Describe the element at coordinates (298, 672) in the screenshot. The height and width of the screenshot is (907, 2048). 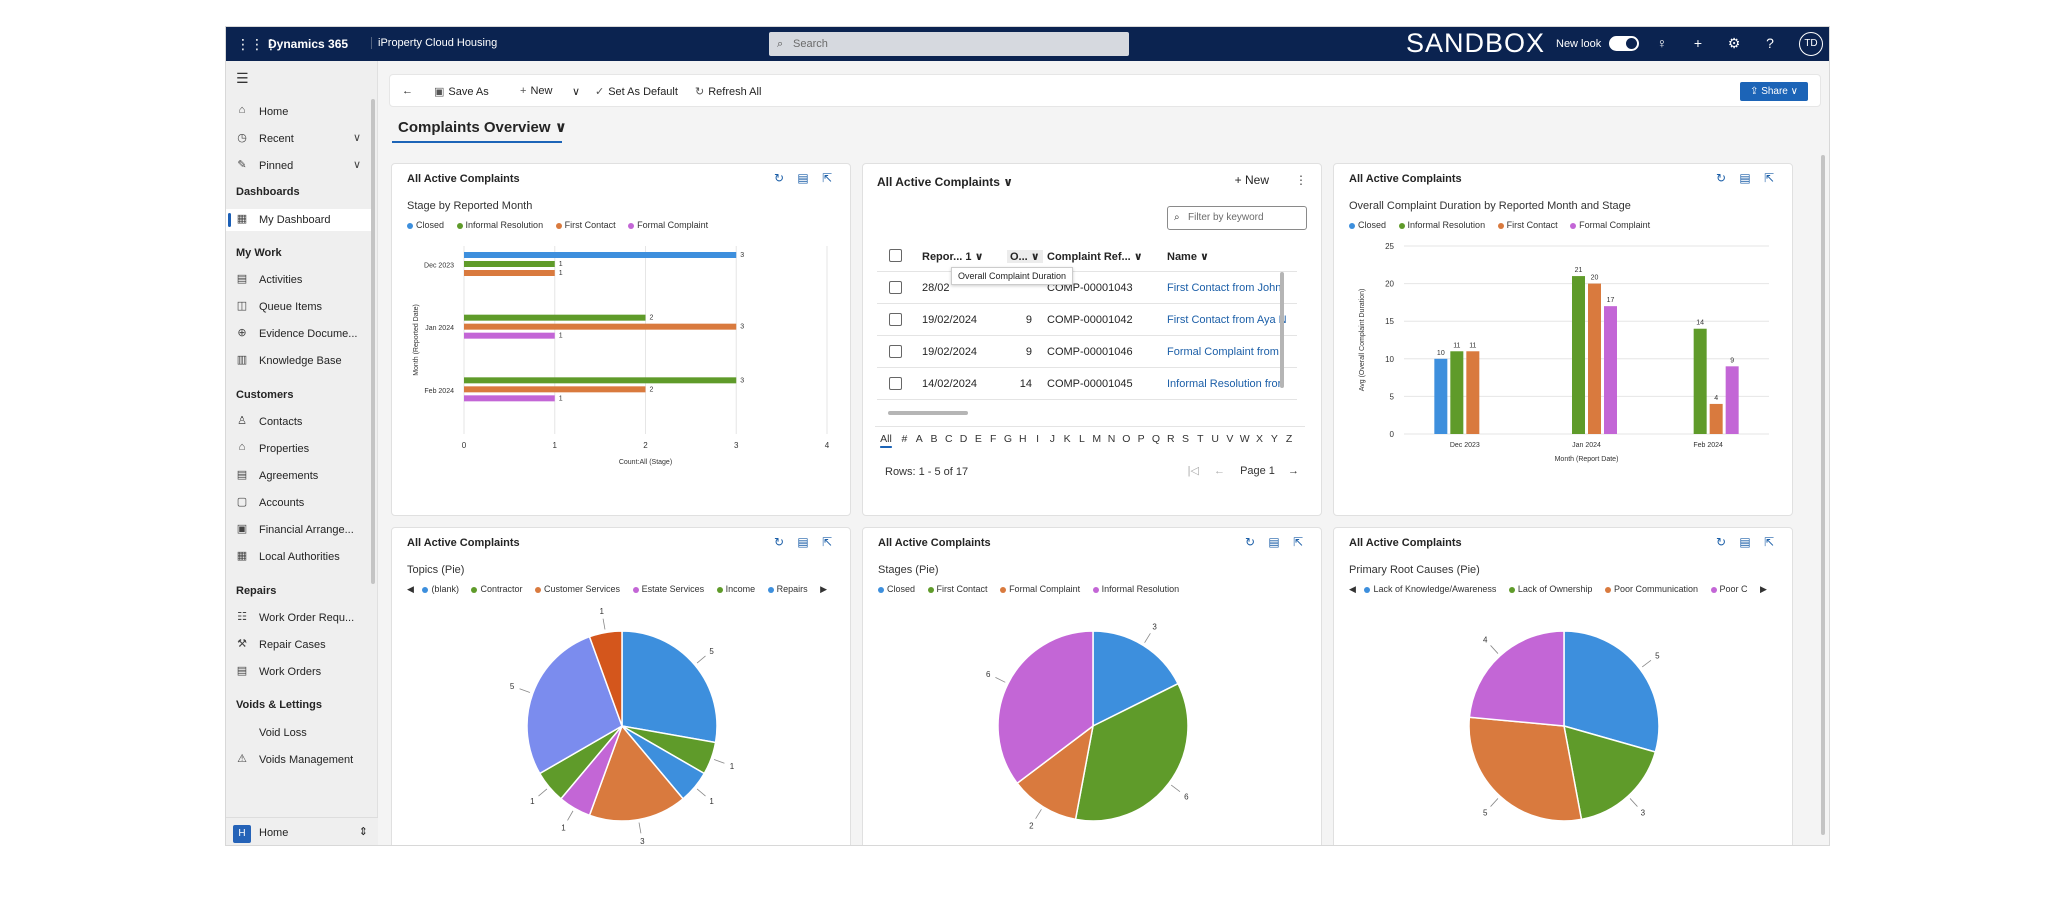
I see `sidebar-item-work-orders: ▤ Work Orders` at that location.